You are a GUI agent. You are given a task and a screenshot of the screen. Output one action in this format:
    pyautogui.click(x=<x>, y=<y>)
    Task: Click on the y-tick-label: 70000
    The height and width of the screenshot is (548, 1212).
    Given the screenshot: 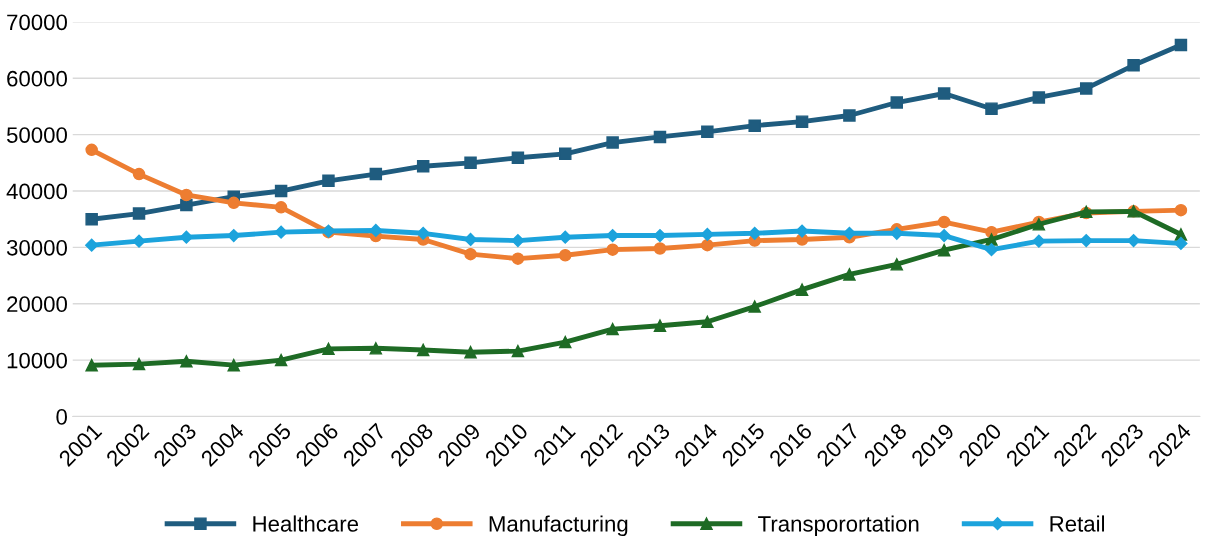 What is the action you would take?
    pyautogui.click(x=37, y=22)
    